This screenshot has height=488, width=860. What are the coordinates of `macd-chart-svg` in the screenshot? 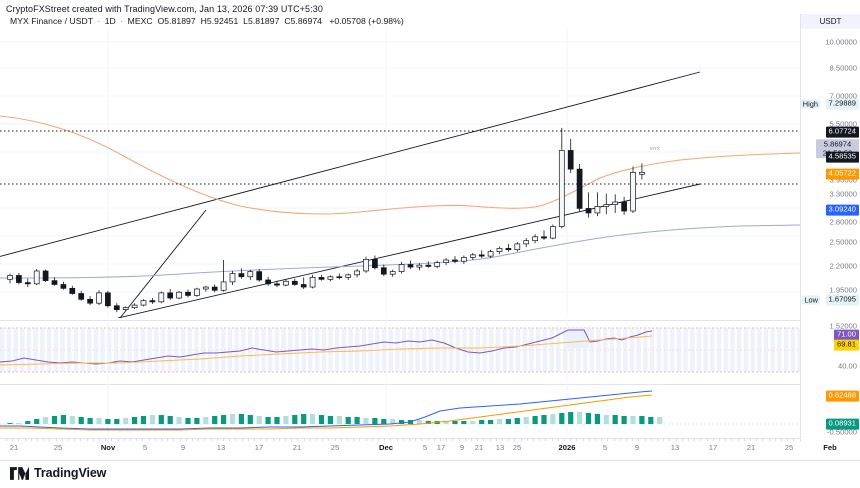 It's located at (400, 410).